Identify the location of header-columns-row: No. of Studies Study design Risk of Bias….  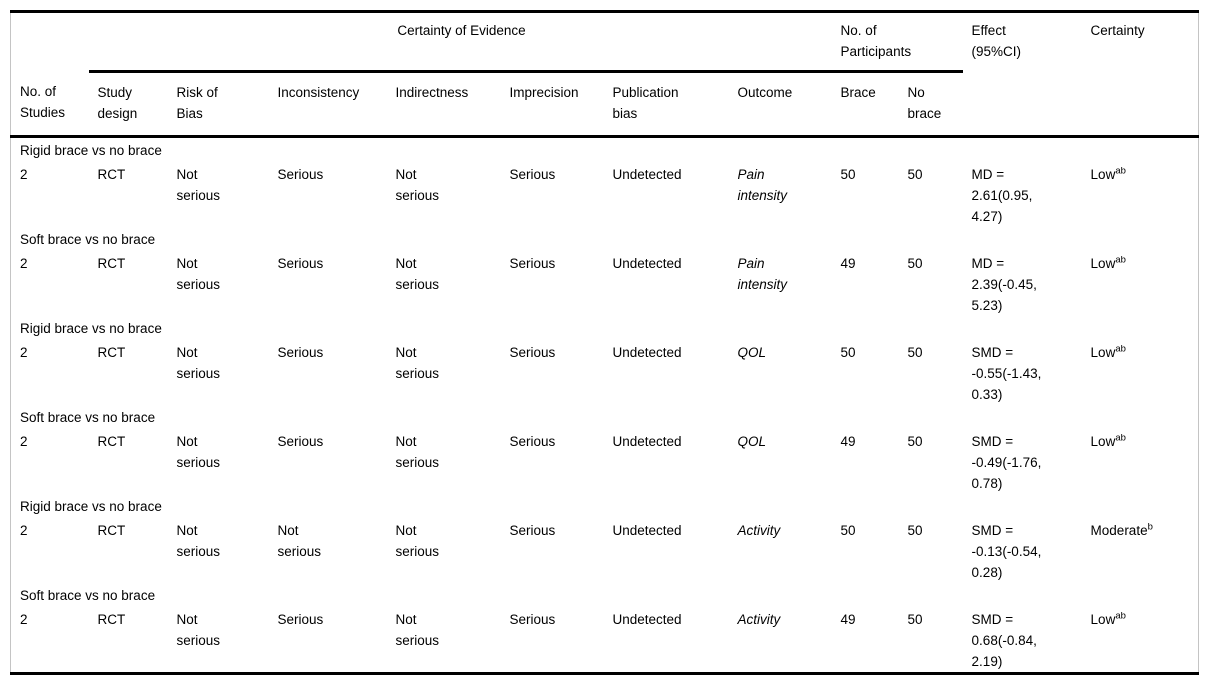
(604, 104).